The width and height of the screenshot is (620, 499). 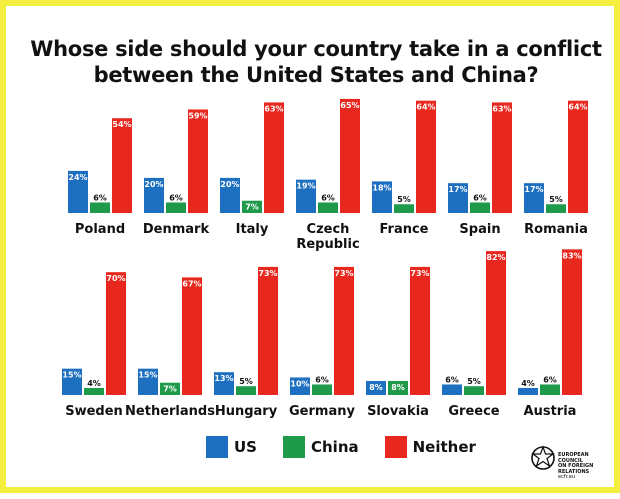 I want to click on bar-value-sweden-neither: 70%, so click(x=115, y=278).